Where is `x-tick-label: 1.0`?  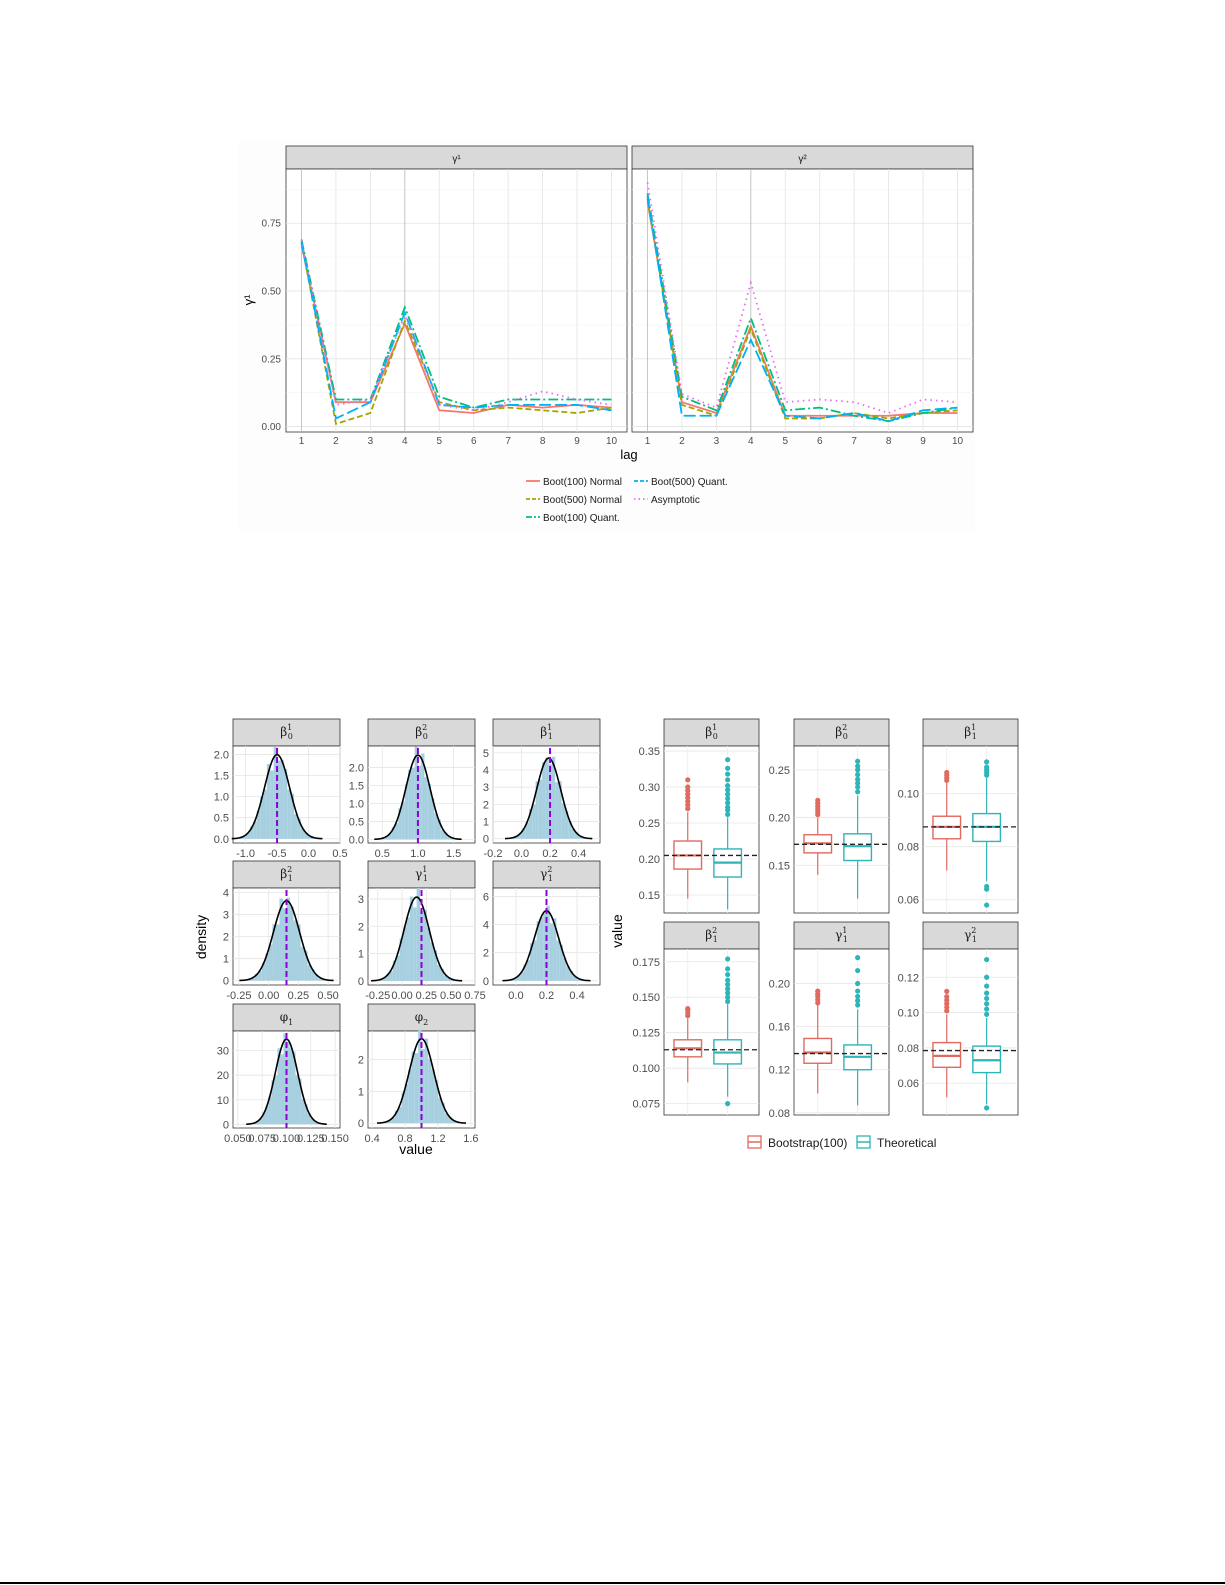 x-tick-label: 1.0 is located at coordinates (417, 854).